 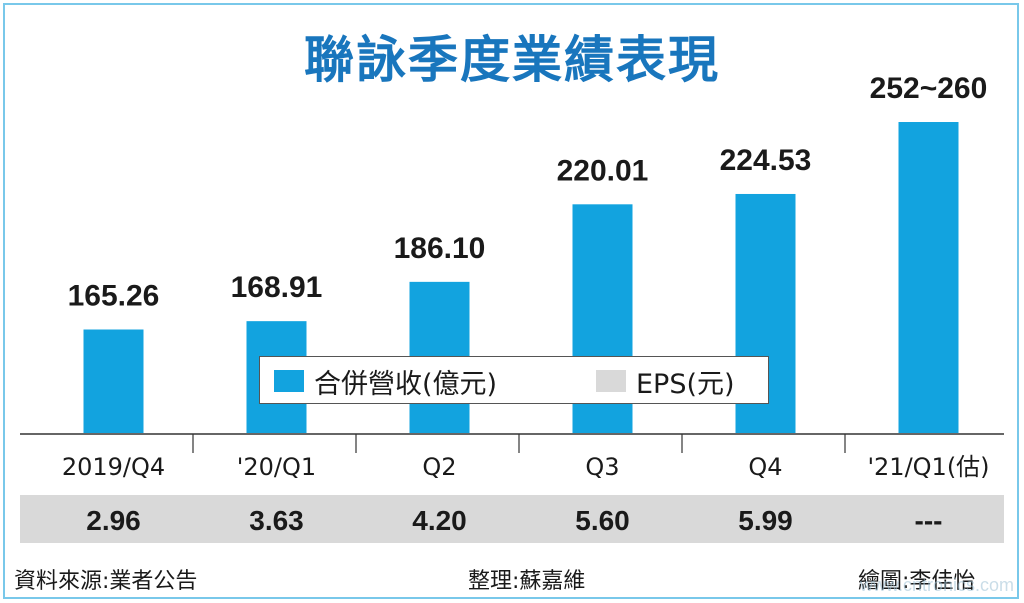 What do you see at coordinates (113, 520) in the screenshot?
I see `eps-value-label: 2.96` at bounding box center [113, 520].